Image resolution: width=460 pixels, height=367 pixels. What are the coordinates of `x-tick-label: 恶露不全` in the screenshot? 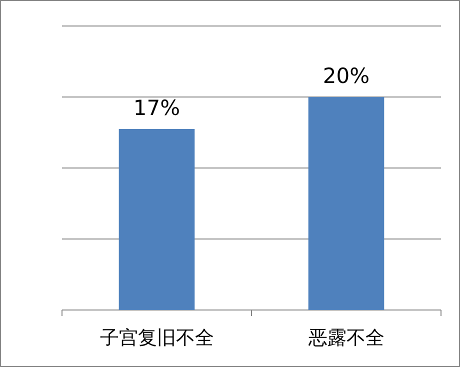 It's located at (345, 338).